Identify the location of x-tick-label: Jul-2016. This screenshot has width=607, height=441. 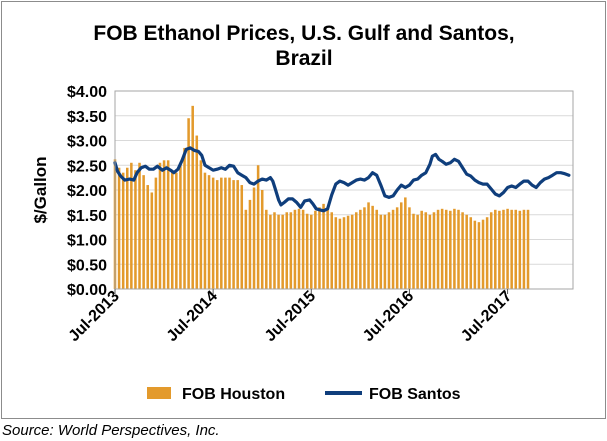
(388, 316).